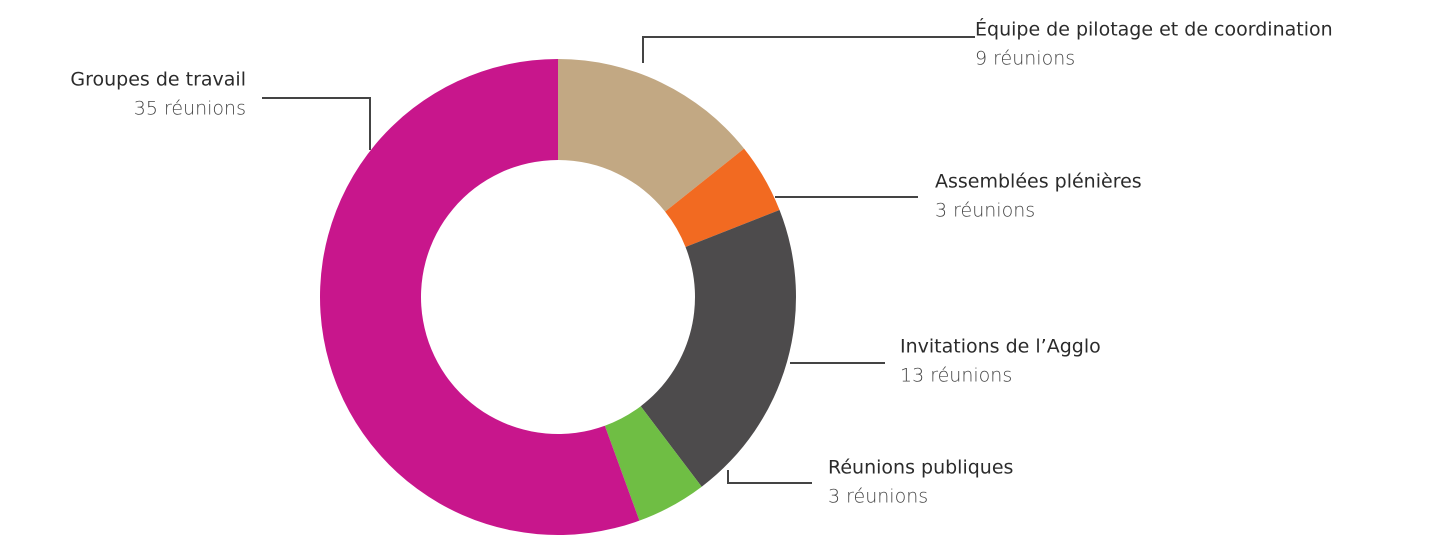  What do you see at coordinates (920, 468) in the screenshot?
I see `slice-label: Réunions publiques` at bounding box center [920, 468].